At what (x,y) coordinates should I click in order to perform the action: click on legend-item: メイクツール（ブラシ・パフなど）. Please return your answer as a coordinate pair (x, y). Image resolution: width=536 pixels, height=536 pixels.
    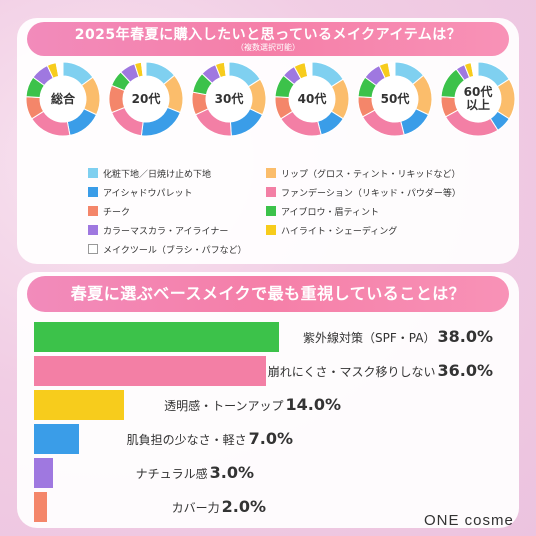
    Looking at the image, I should click on (167, 250).